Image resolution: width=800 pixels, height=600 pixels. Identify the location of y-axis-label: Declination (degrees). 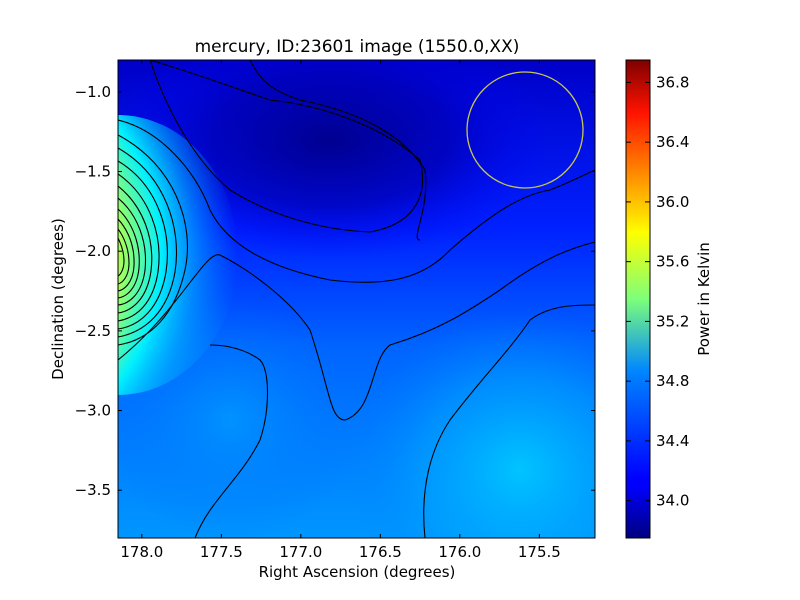
(58, 299).